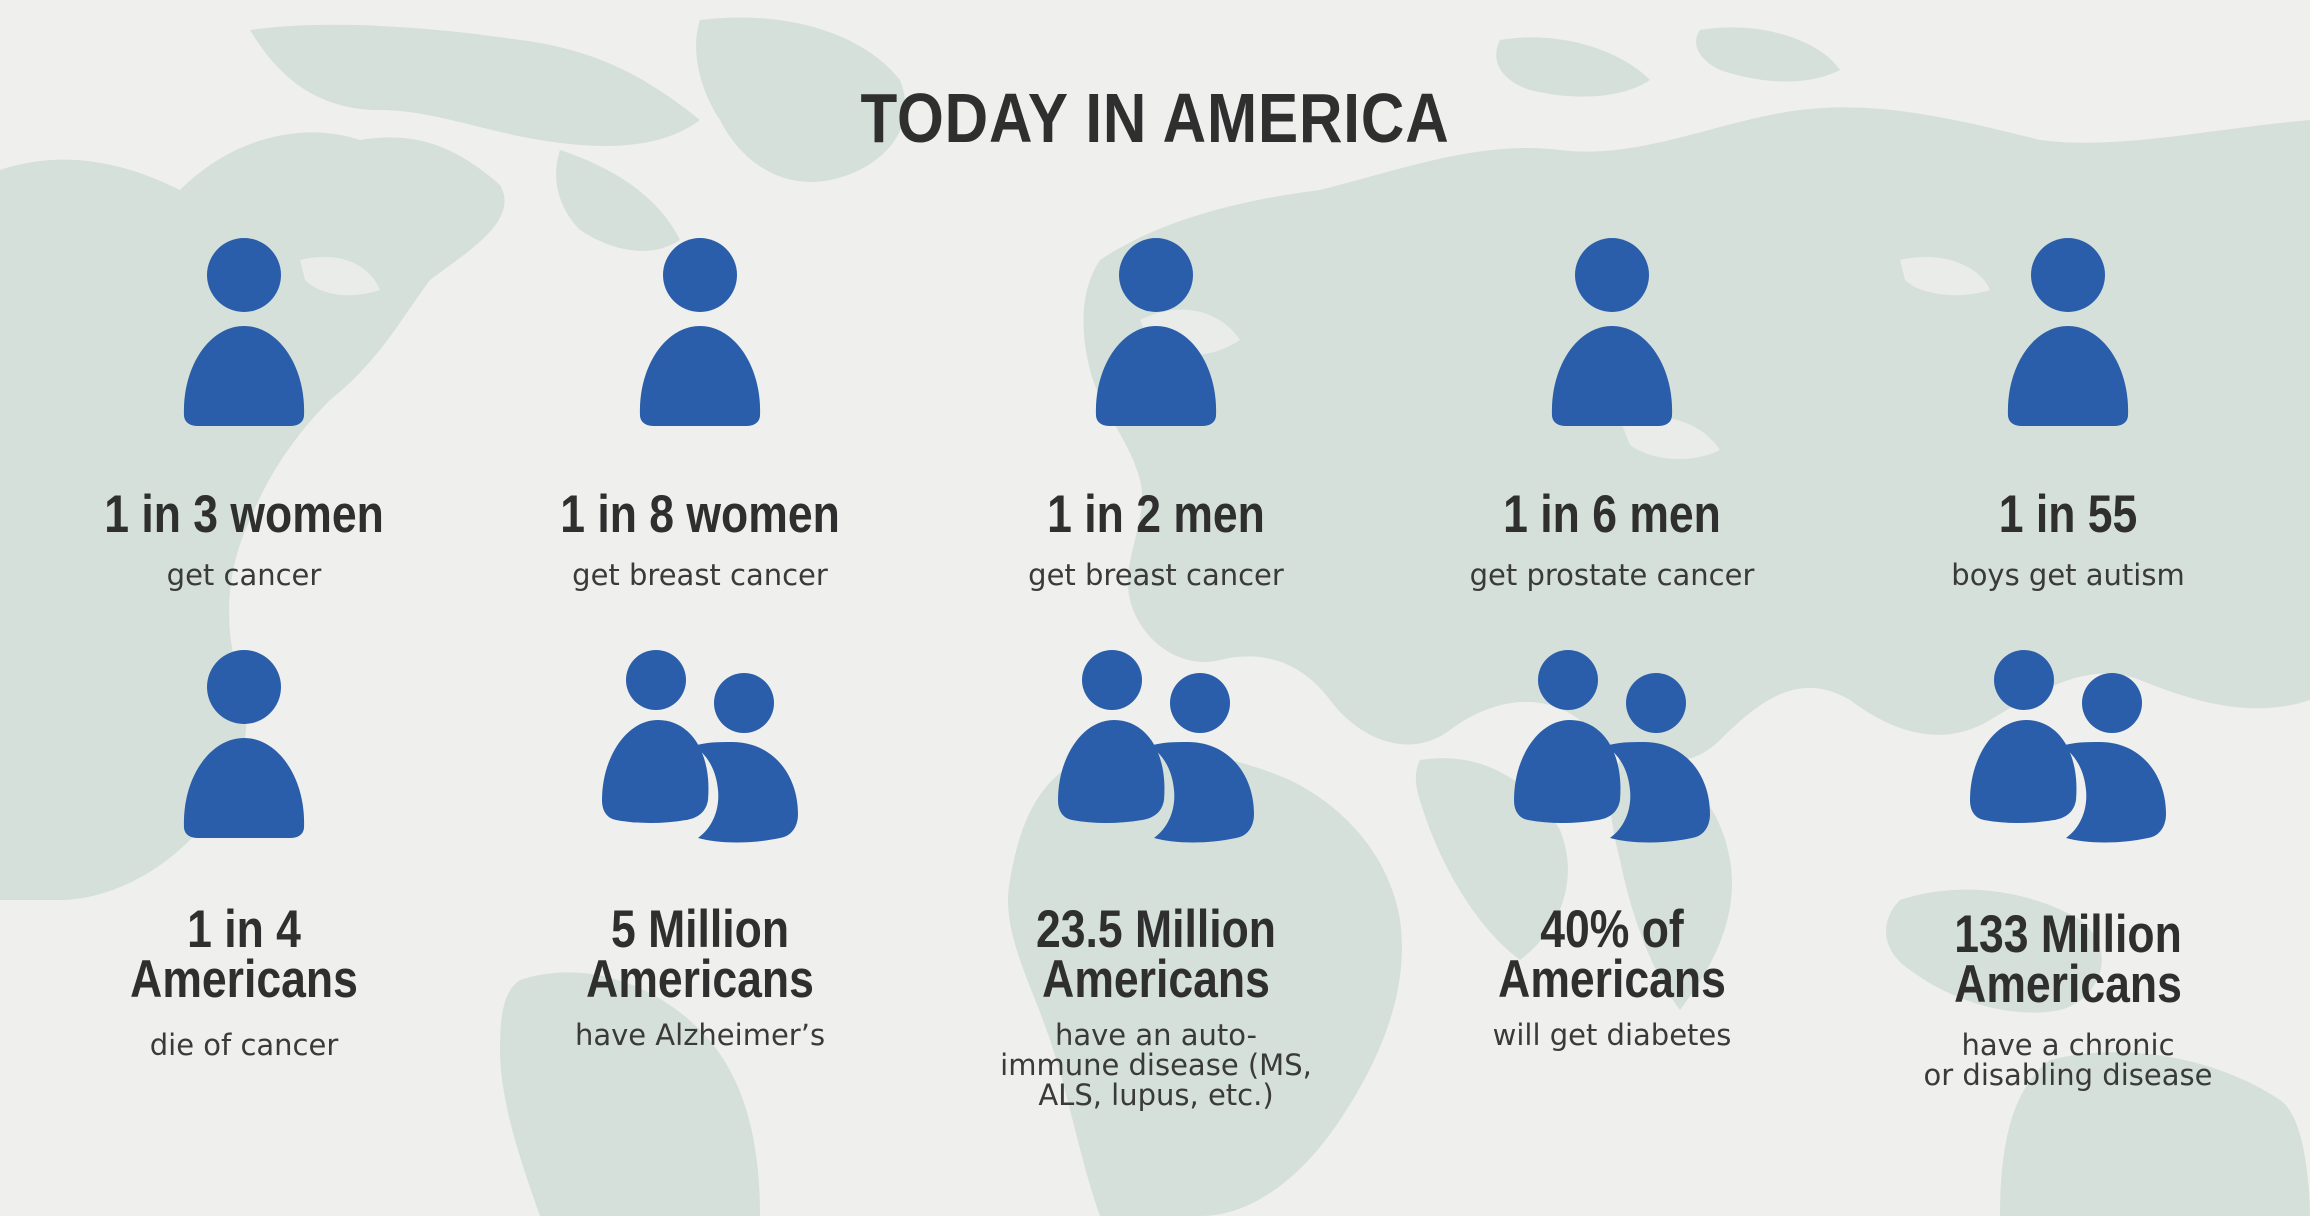  What do you see at coordinates (700, 514) in the screenshot?
I see `stat-headline: 1 in 8 women` at bounding box center [700, 514].